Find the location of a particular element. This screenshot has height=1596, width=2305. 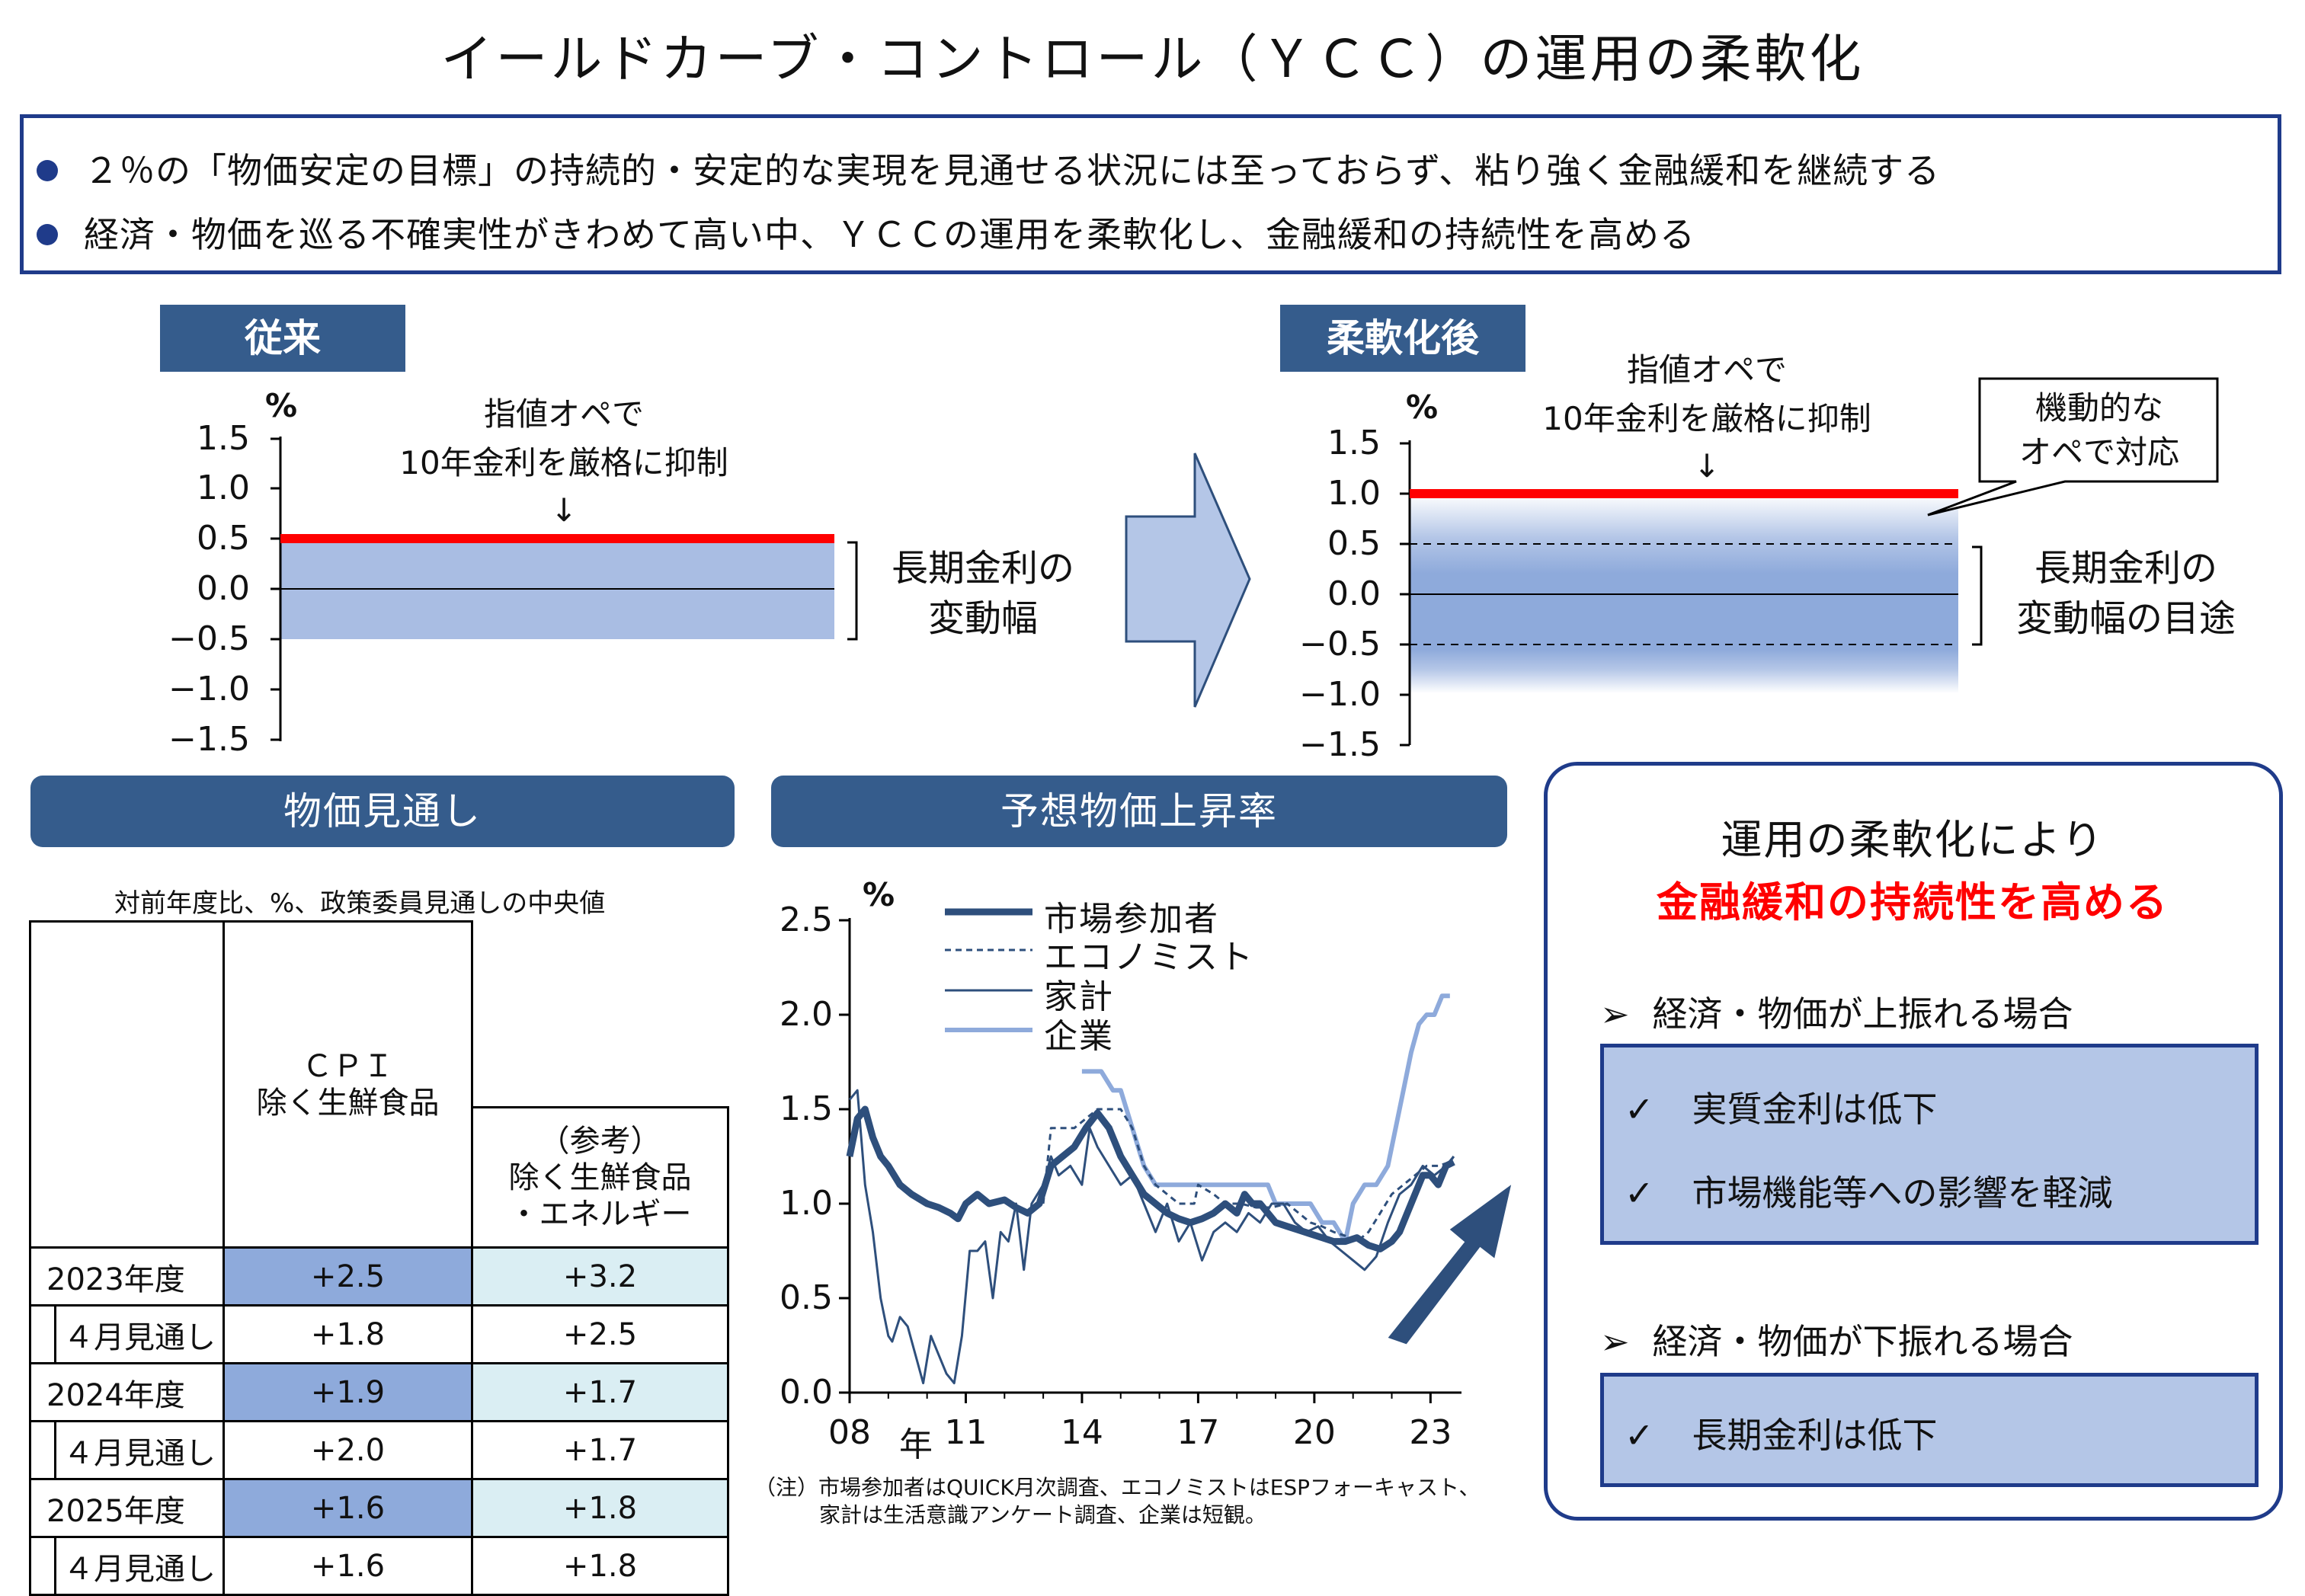

y-tick-label: 1.0 is located at coordinates (806, 1203).